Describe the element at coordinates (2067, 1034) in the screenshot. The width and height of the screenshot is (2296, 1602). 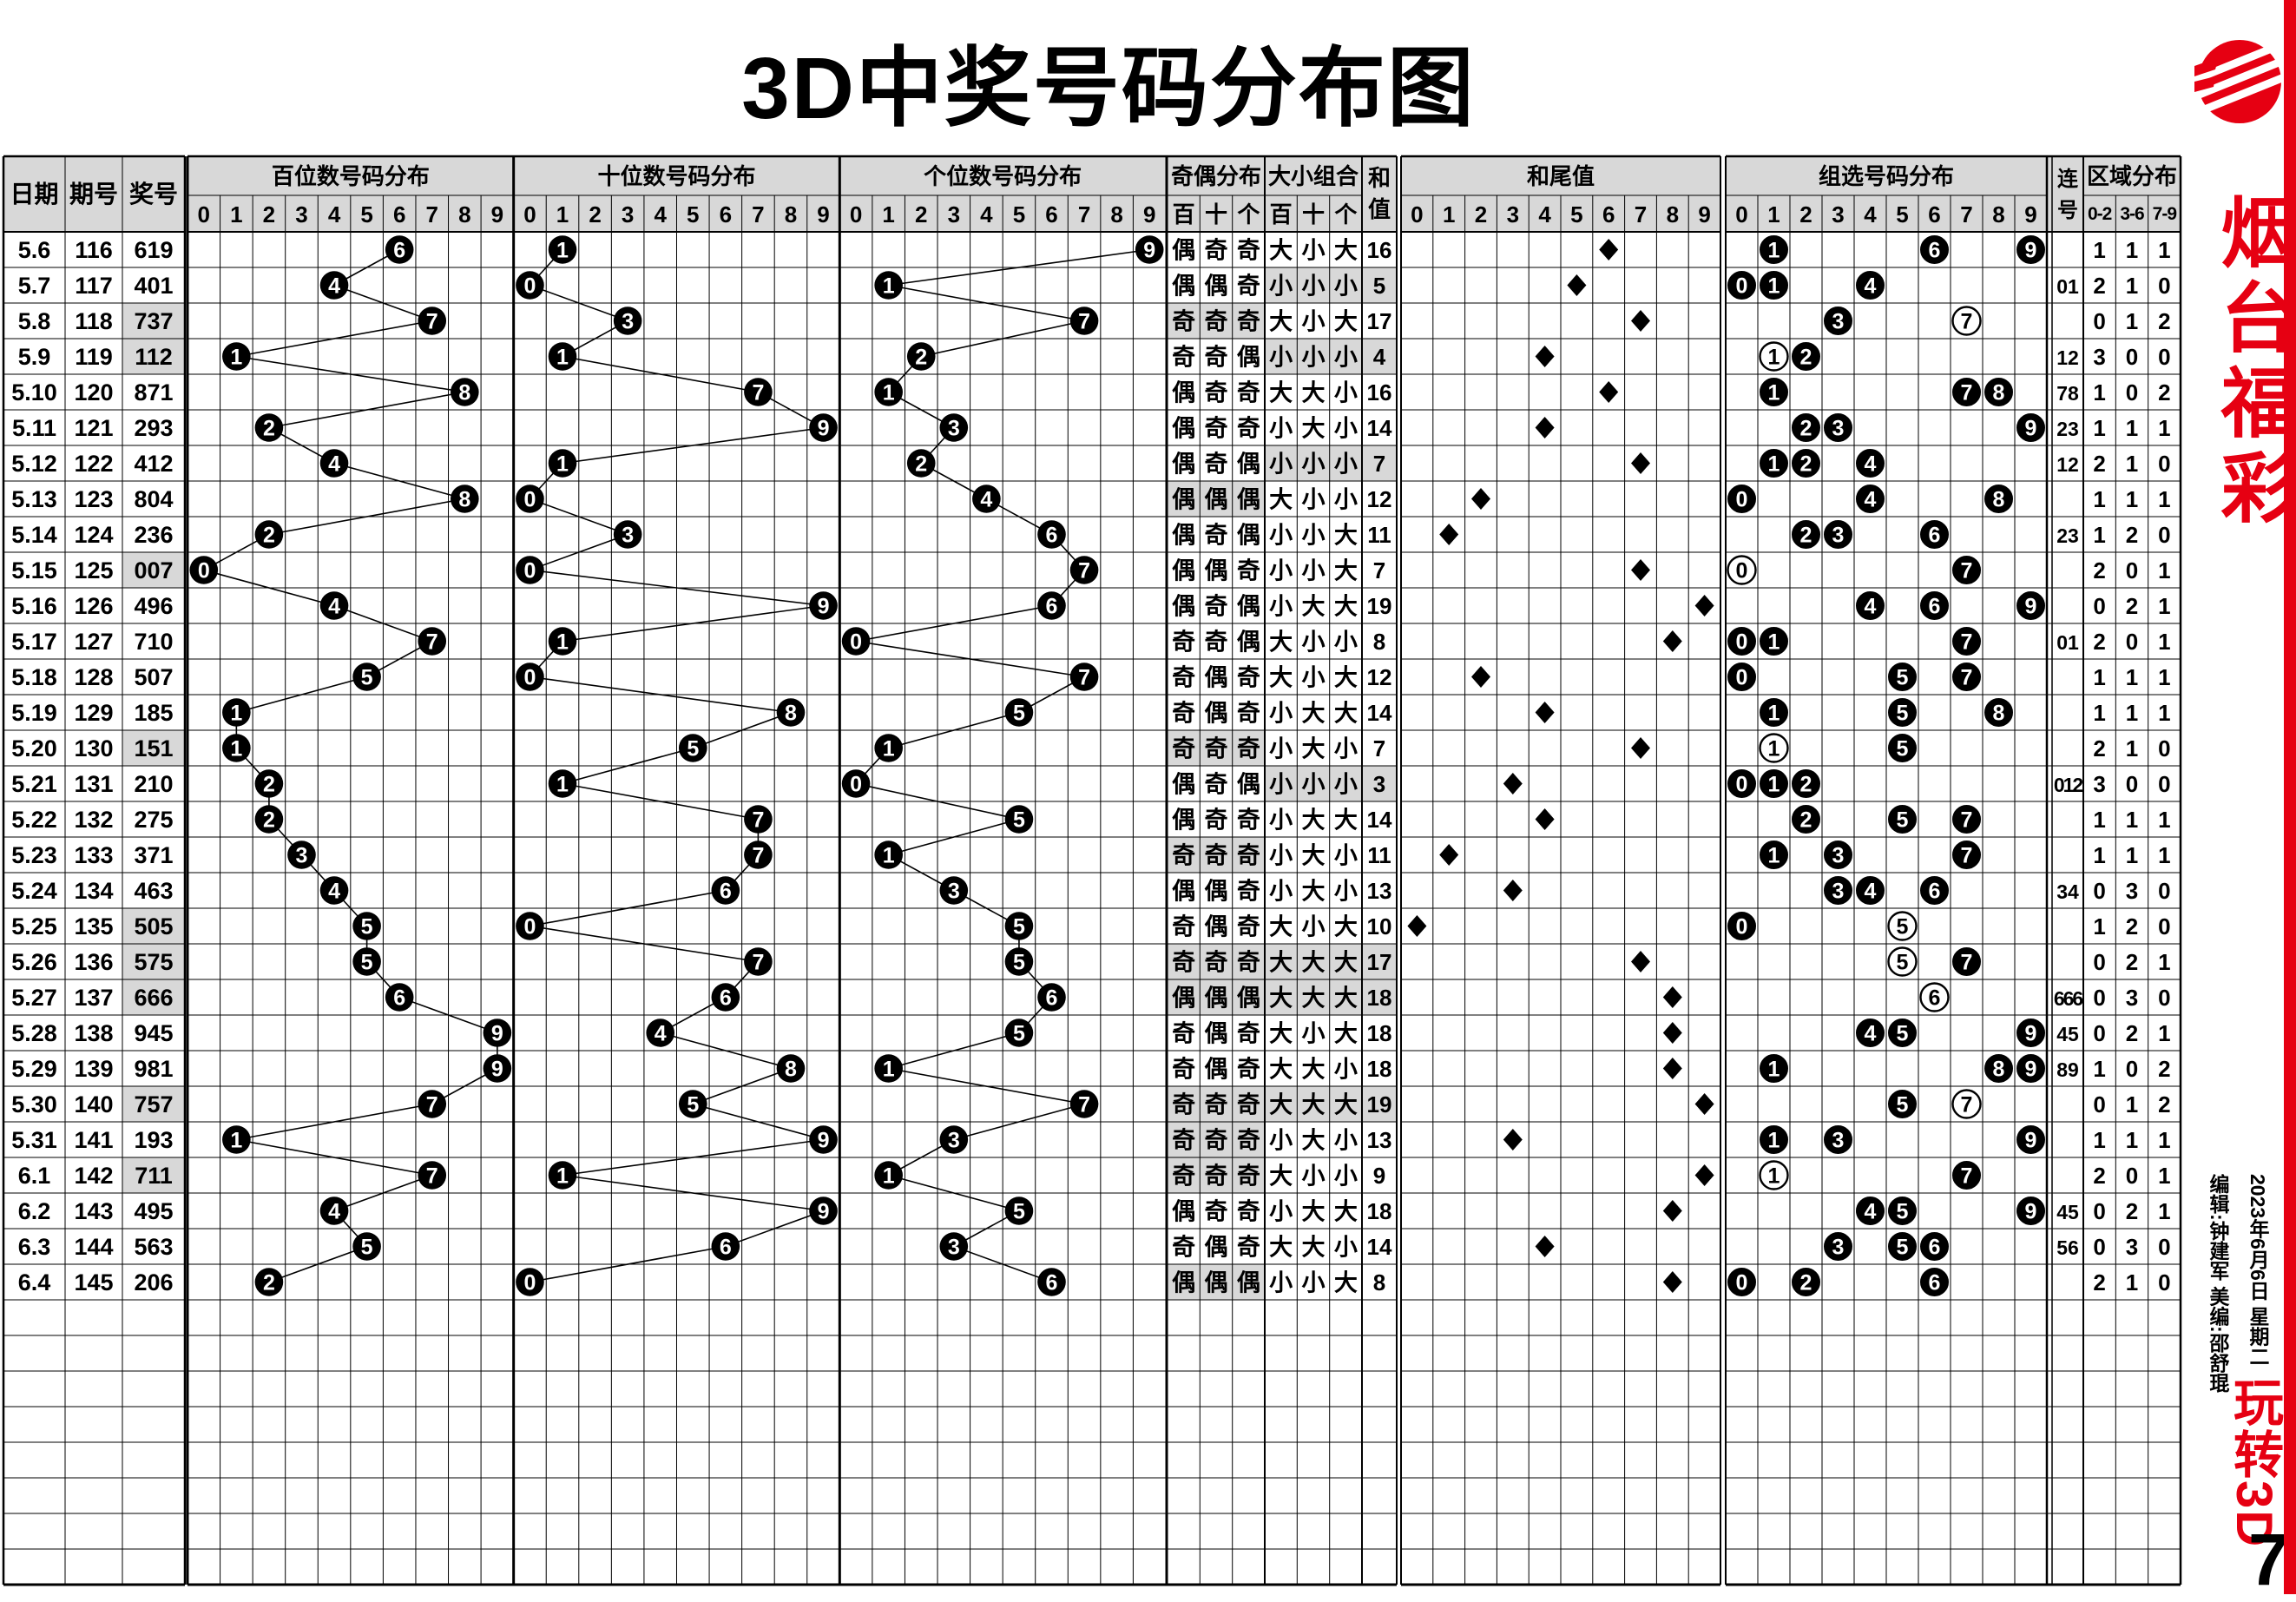
I see `svg-text: 45` at that location.